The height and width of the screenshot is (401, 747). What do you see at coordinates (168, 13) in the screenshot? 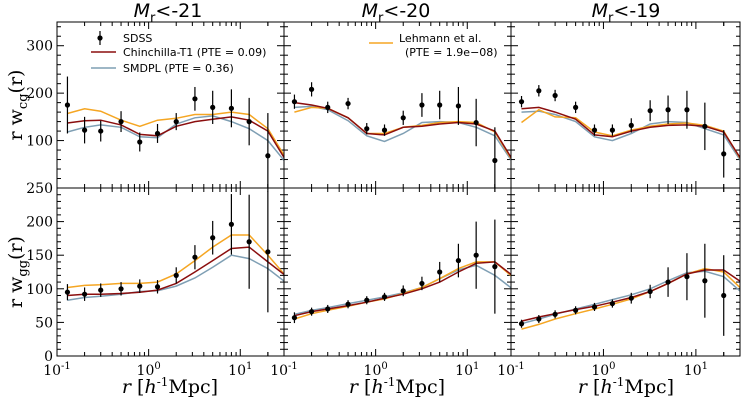
I see `panel-title-mr21: Mr<-21` at bounding box center [168, 13].